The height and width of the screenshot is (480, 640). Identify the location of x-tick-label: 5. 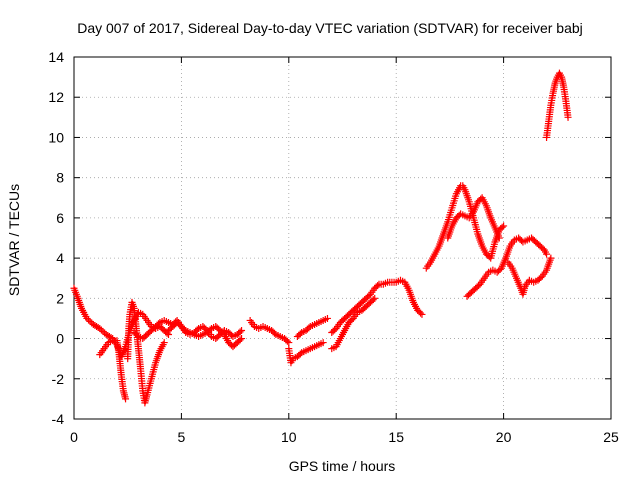
(182, 437).